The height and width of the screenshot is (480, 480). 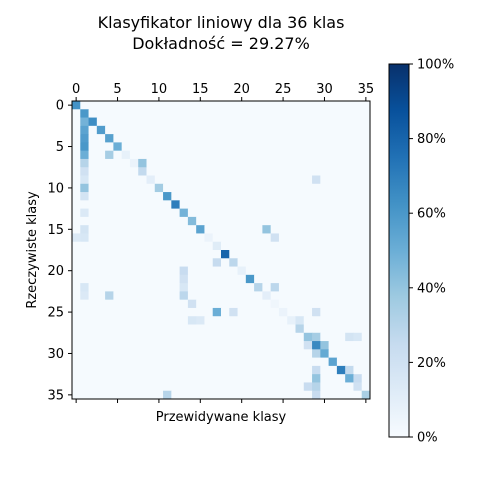 What do you see at coordinates (431, 252) in the screenshot?
I see `colorbar-ticks: 0% 20% 40% 60% 80% 100%` at bounding box center [431, 252].